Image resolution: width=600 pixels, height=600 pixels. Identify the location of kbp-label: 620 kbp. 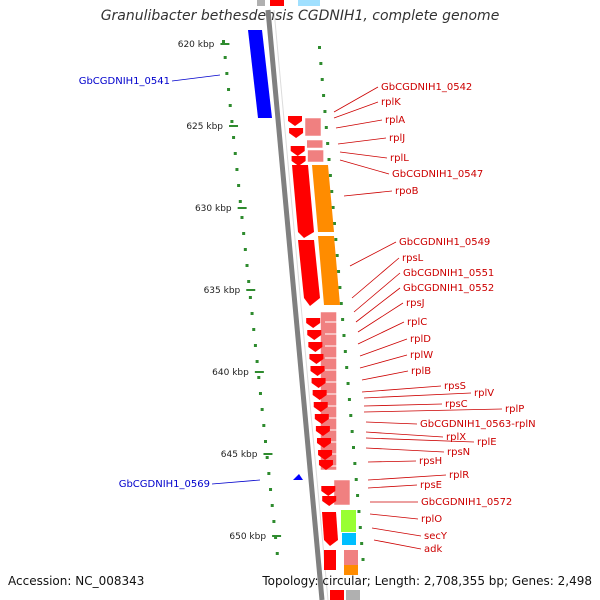
(196, 45).